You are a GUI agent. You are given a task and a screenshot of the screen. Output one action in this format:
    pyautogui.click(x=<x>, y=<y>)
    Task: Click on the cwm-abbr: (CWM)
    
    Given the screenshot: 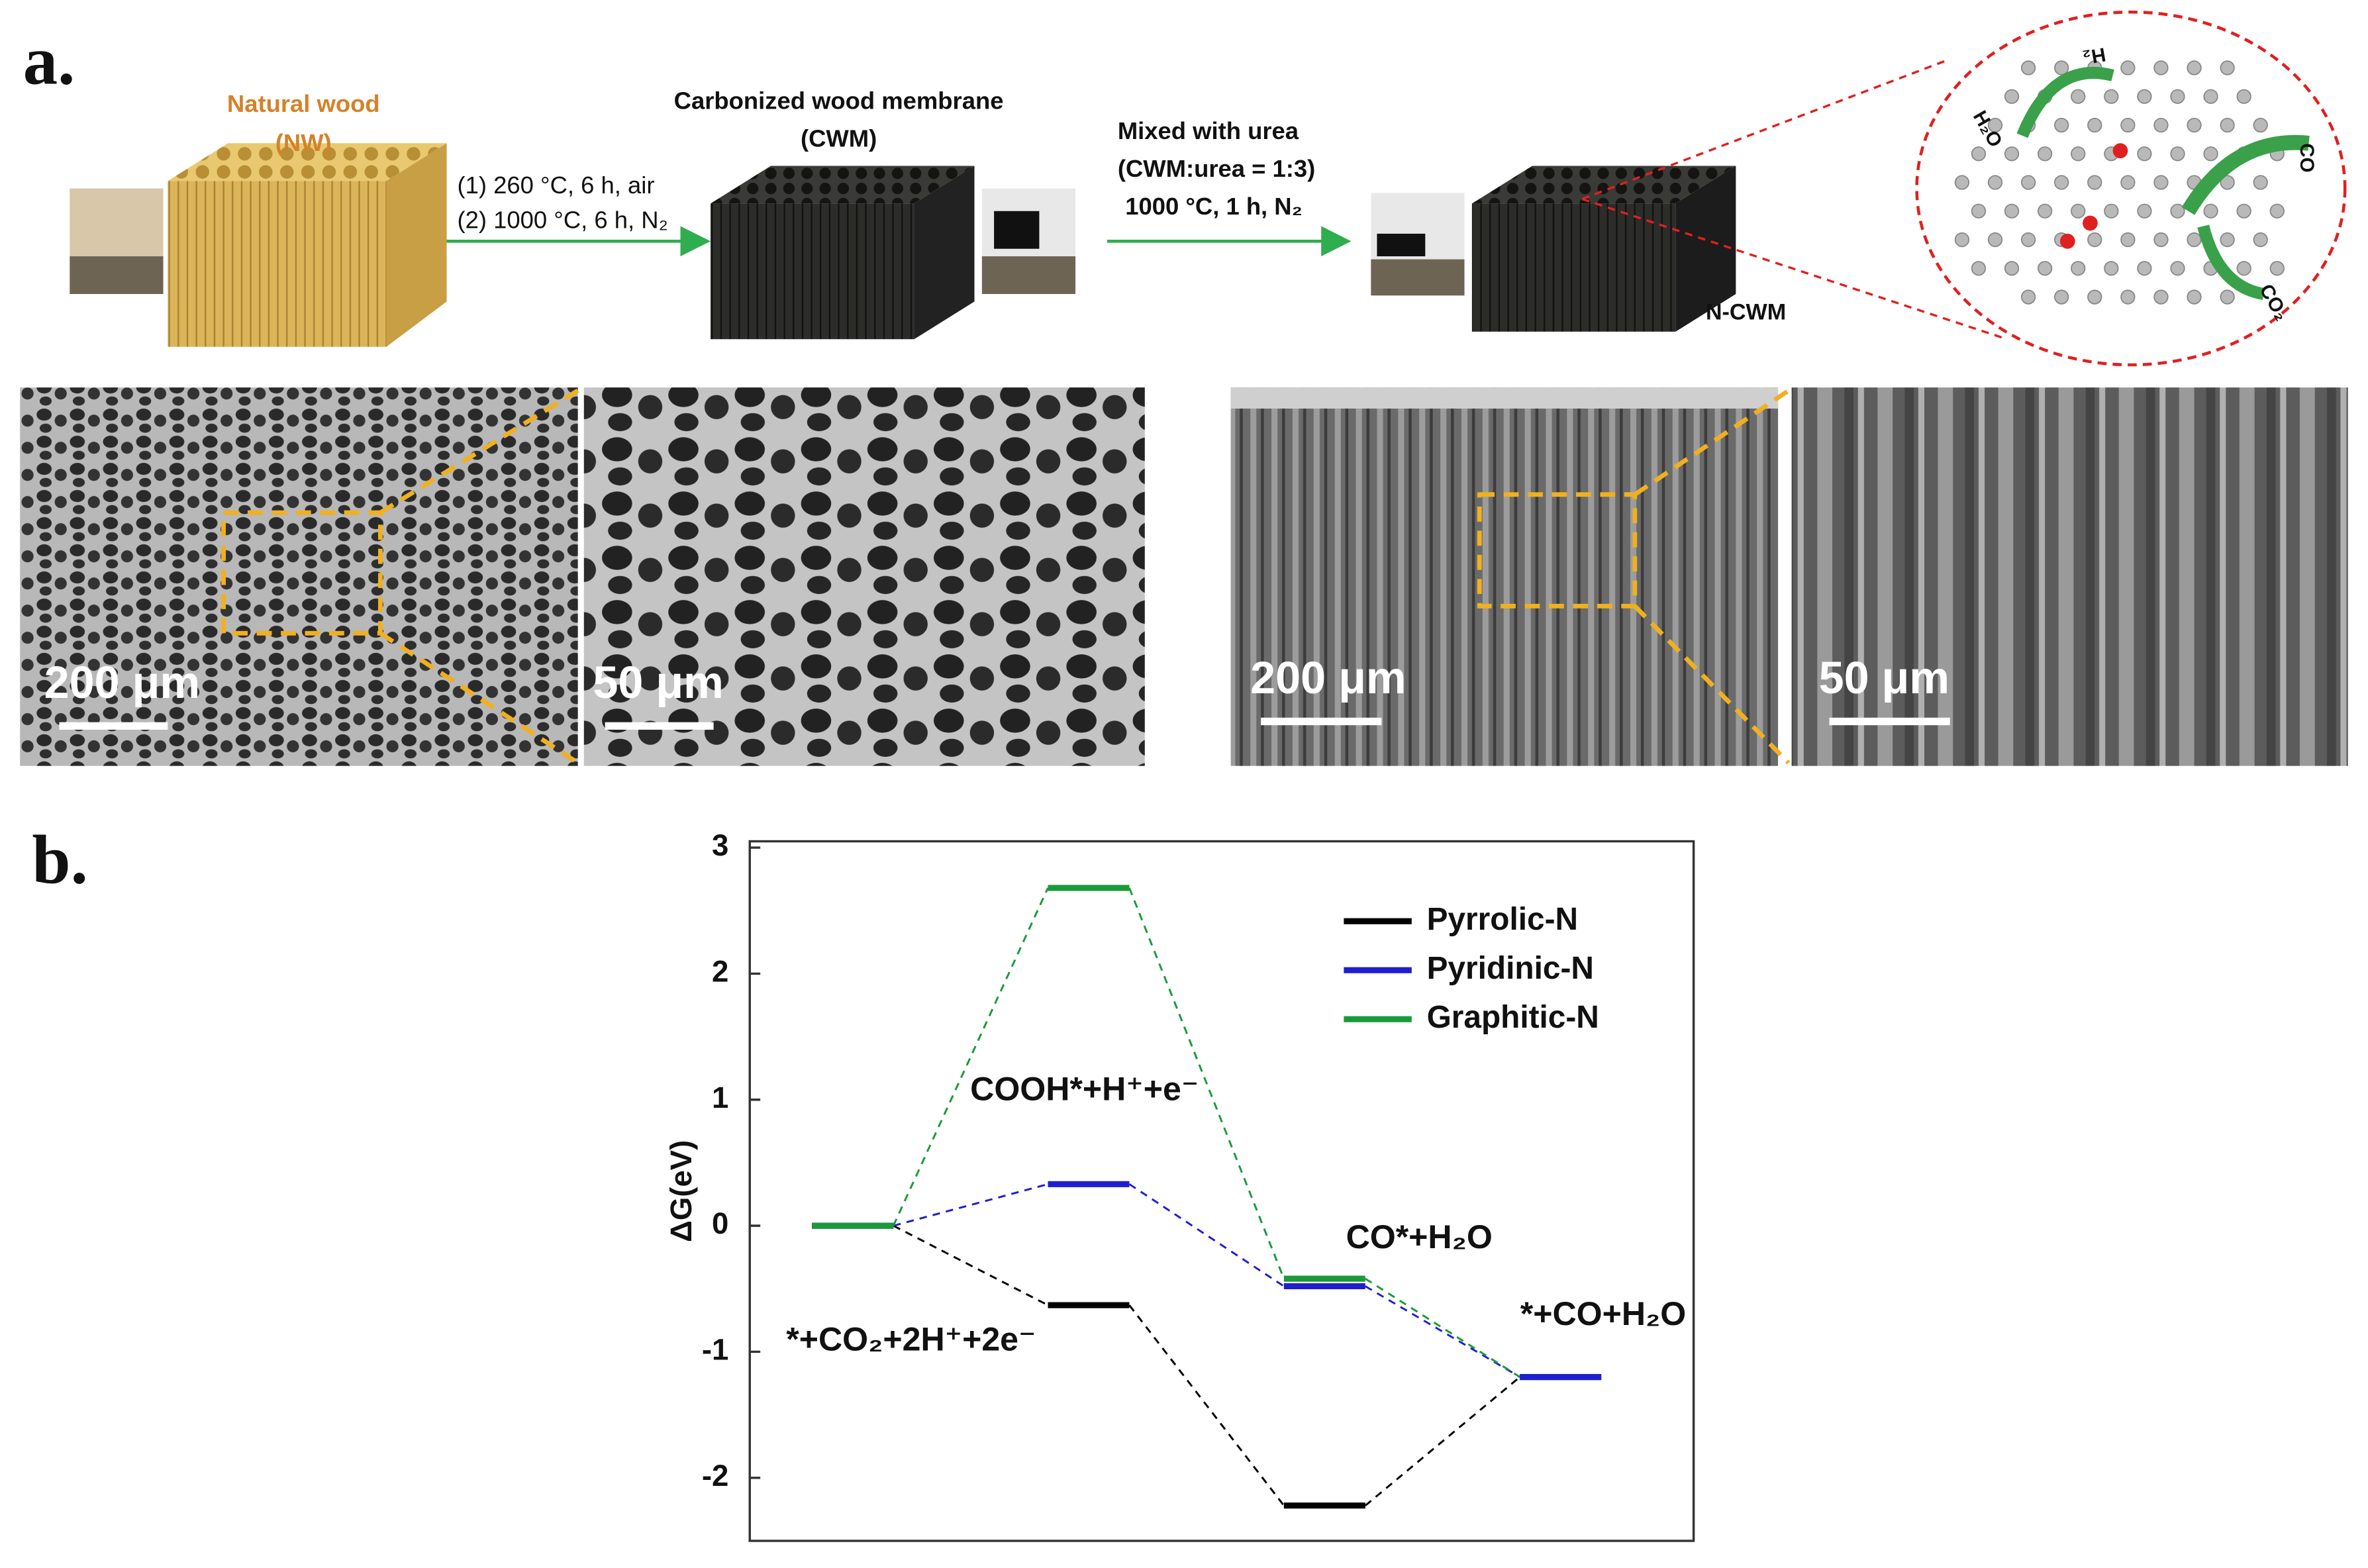 What is the action you would take?
    pyautogui.click(x=839, y=138)
    